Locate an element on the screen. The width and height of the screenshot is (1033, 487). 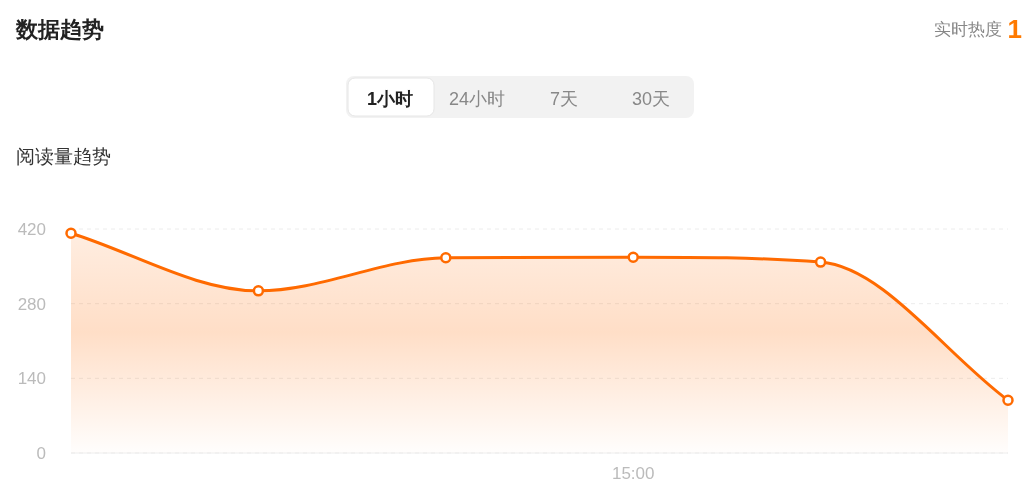
x-tick-label: 15:00 is located at coordinates (633, 473).